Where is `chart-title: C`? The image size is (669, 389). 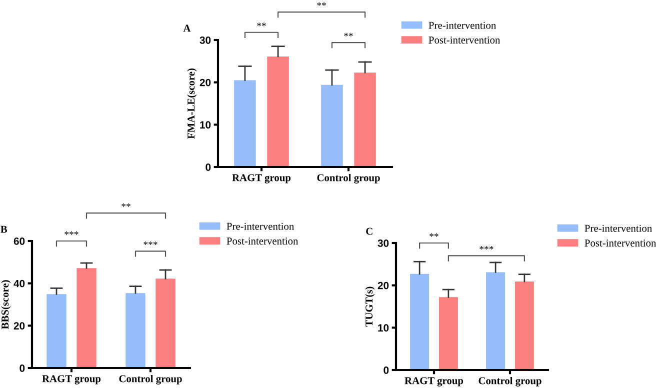
chart-title: C is located at coordinates (369, 231).